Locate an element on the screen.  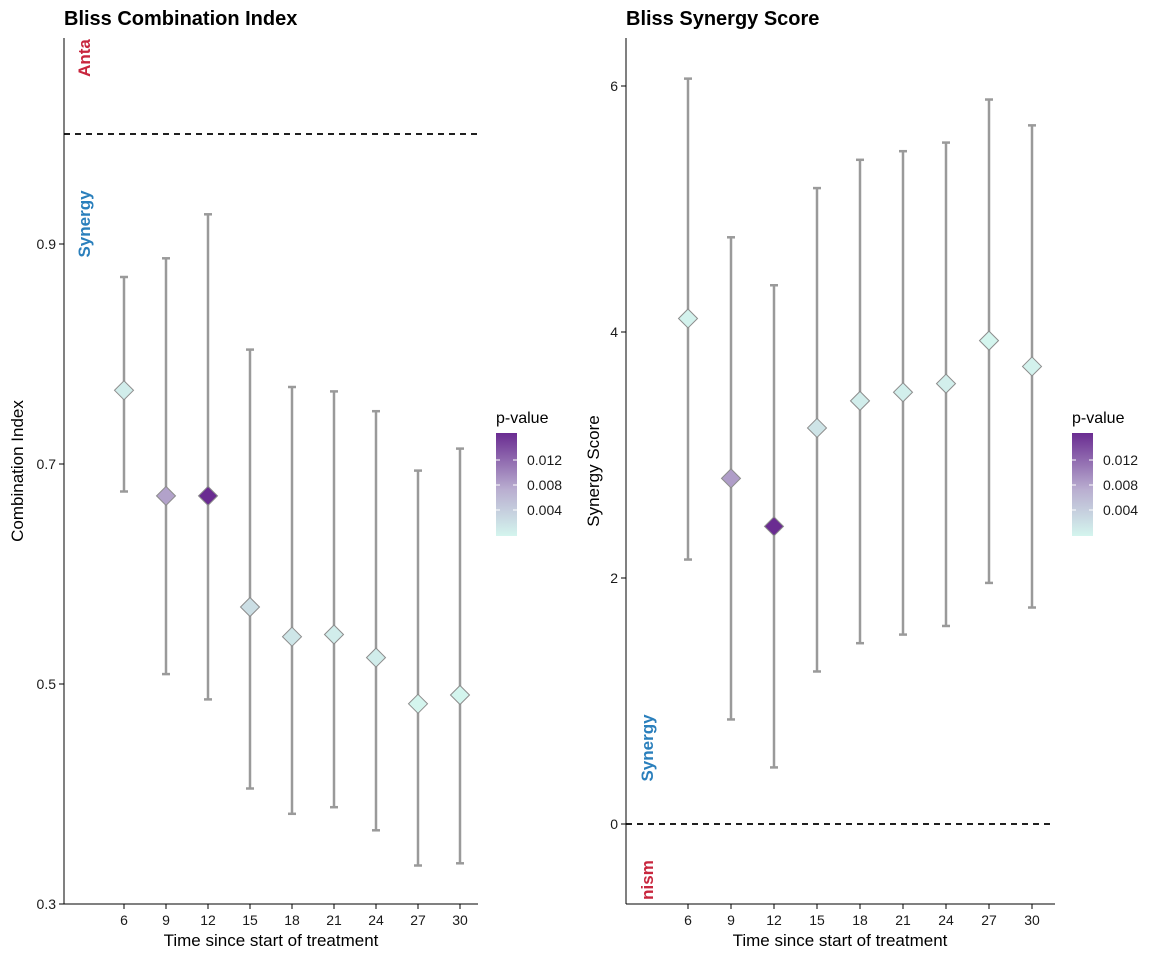
antagonism-label: nism is located at coordinates (647, 880).